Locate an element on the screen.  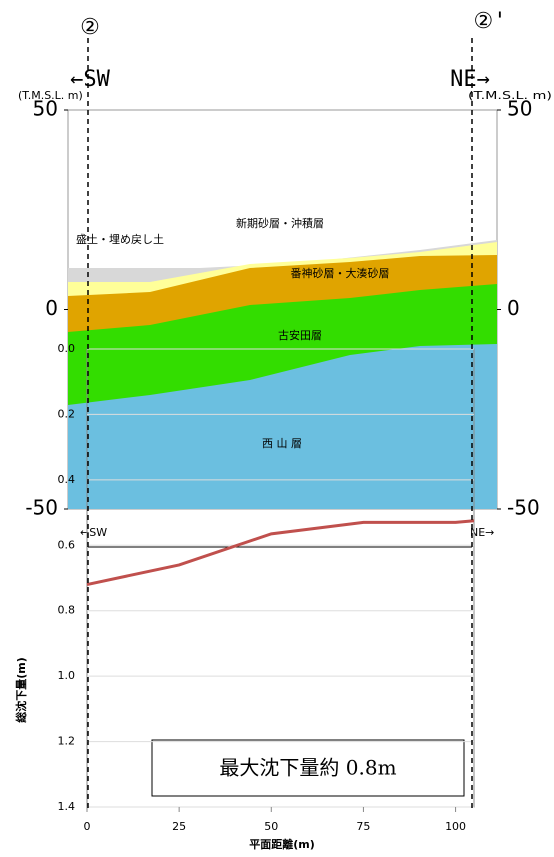
series-line is located at coordinates (280, 553).